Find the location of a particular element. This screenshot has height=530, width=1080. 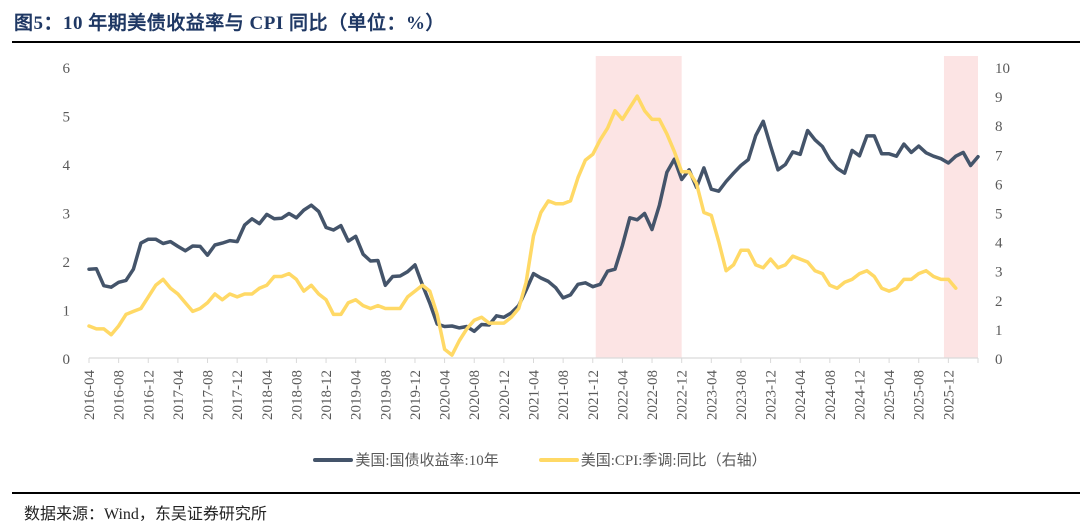

x-tick-label: 2019-08 is located at coordinates (386, 395).